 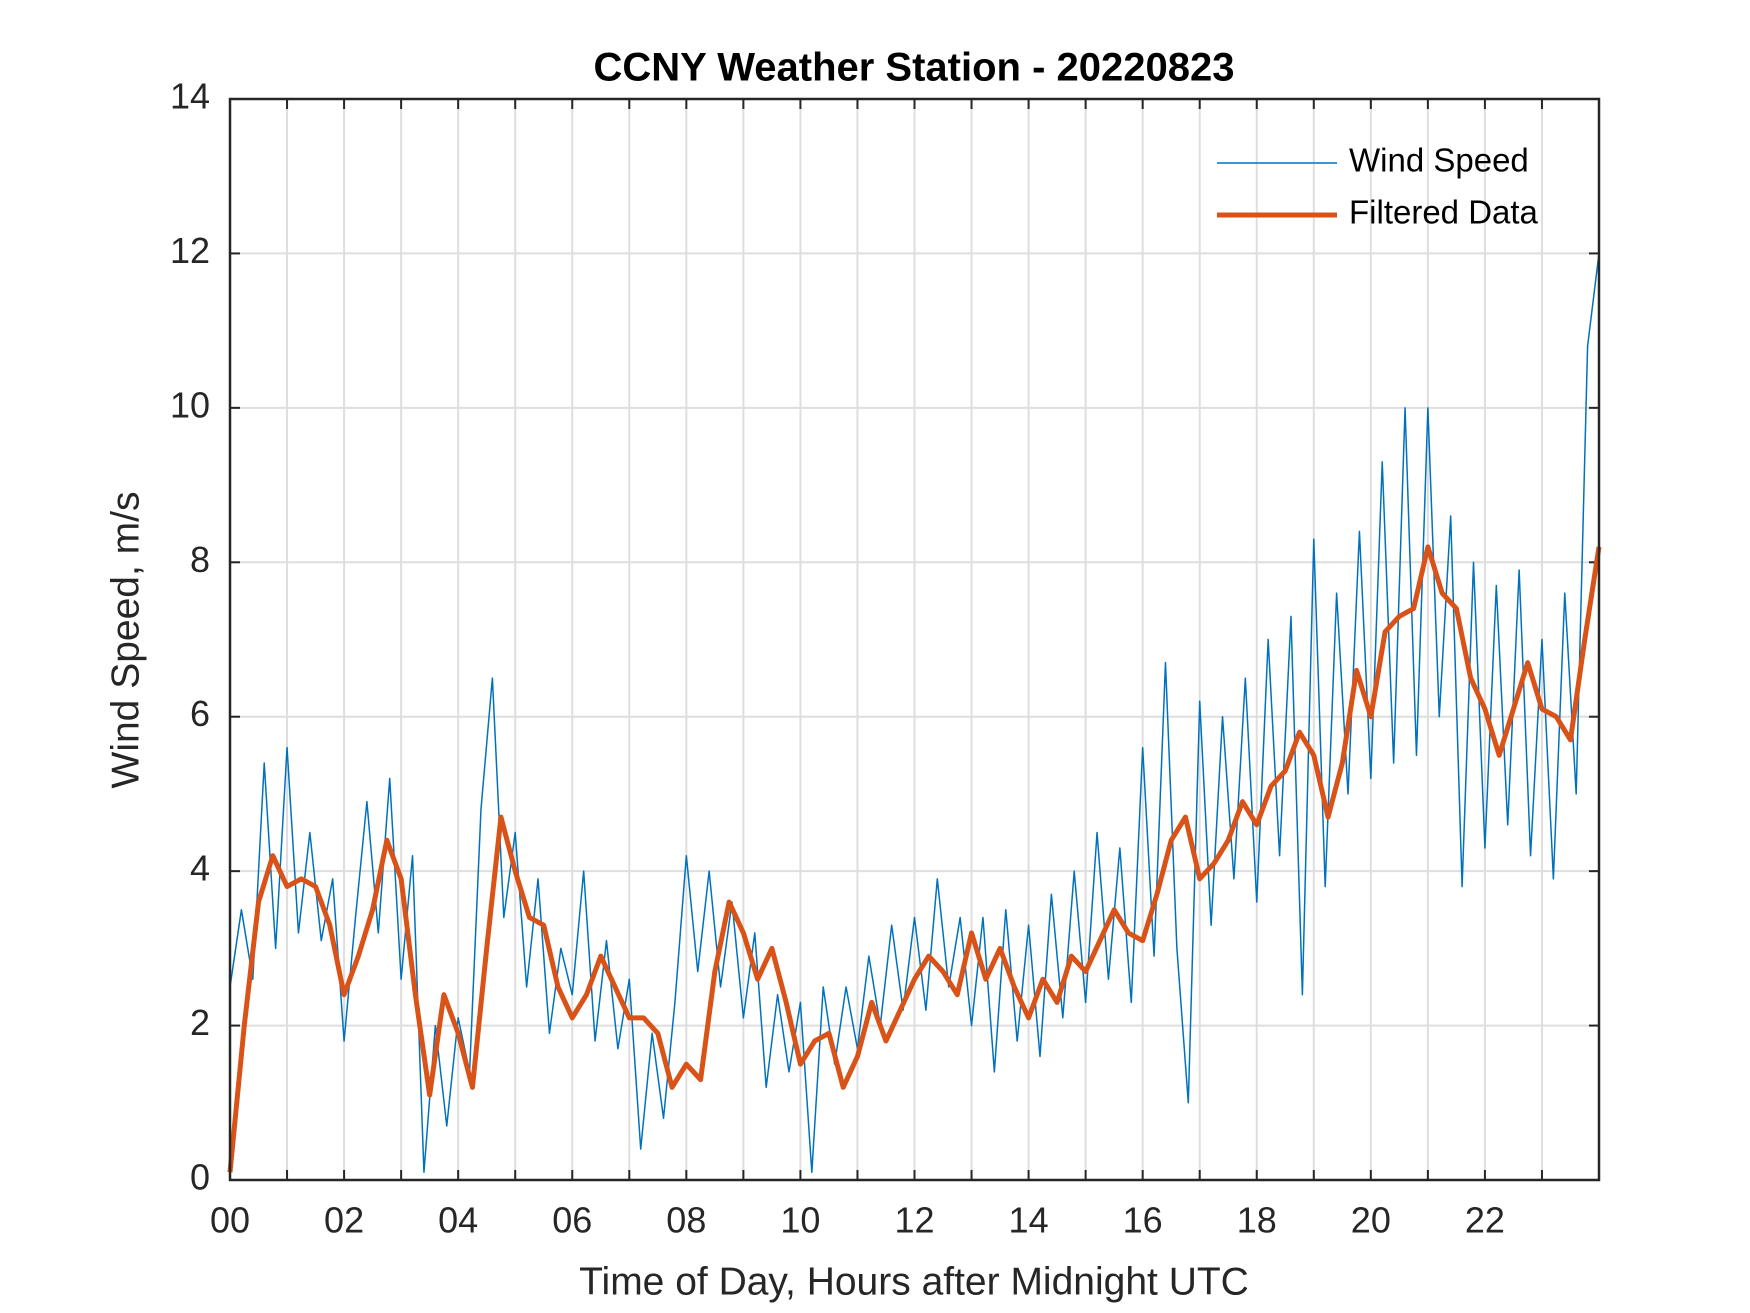 I want to click on y-axis-label: Wind Speed, m/s, so click(x=125, y=640).